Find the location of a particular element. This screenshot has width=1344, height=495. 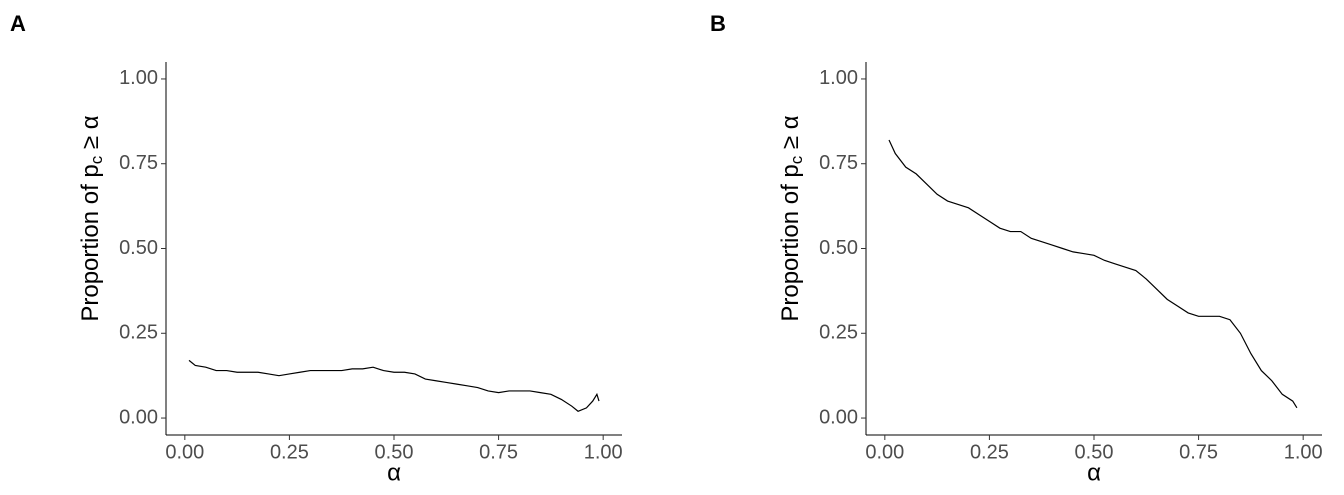

data-line is located at coordinates (394, 385).